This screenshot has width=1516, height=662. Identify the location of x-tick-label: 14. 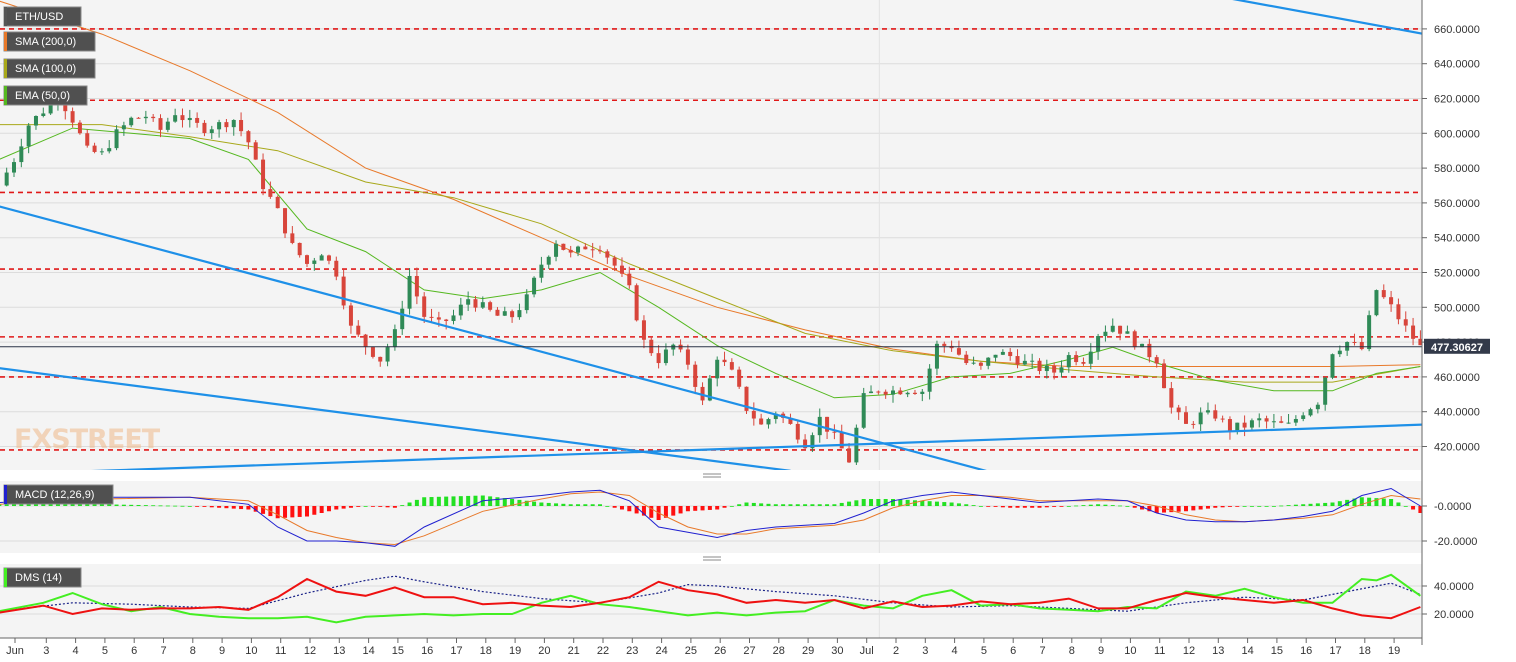
(1247, 651).